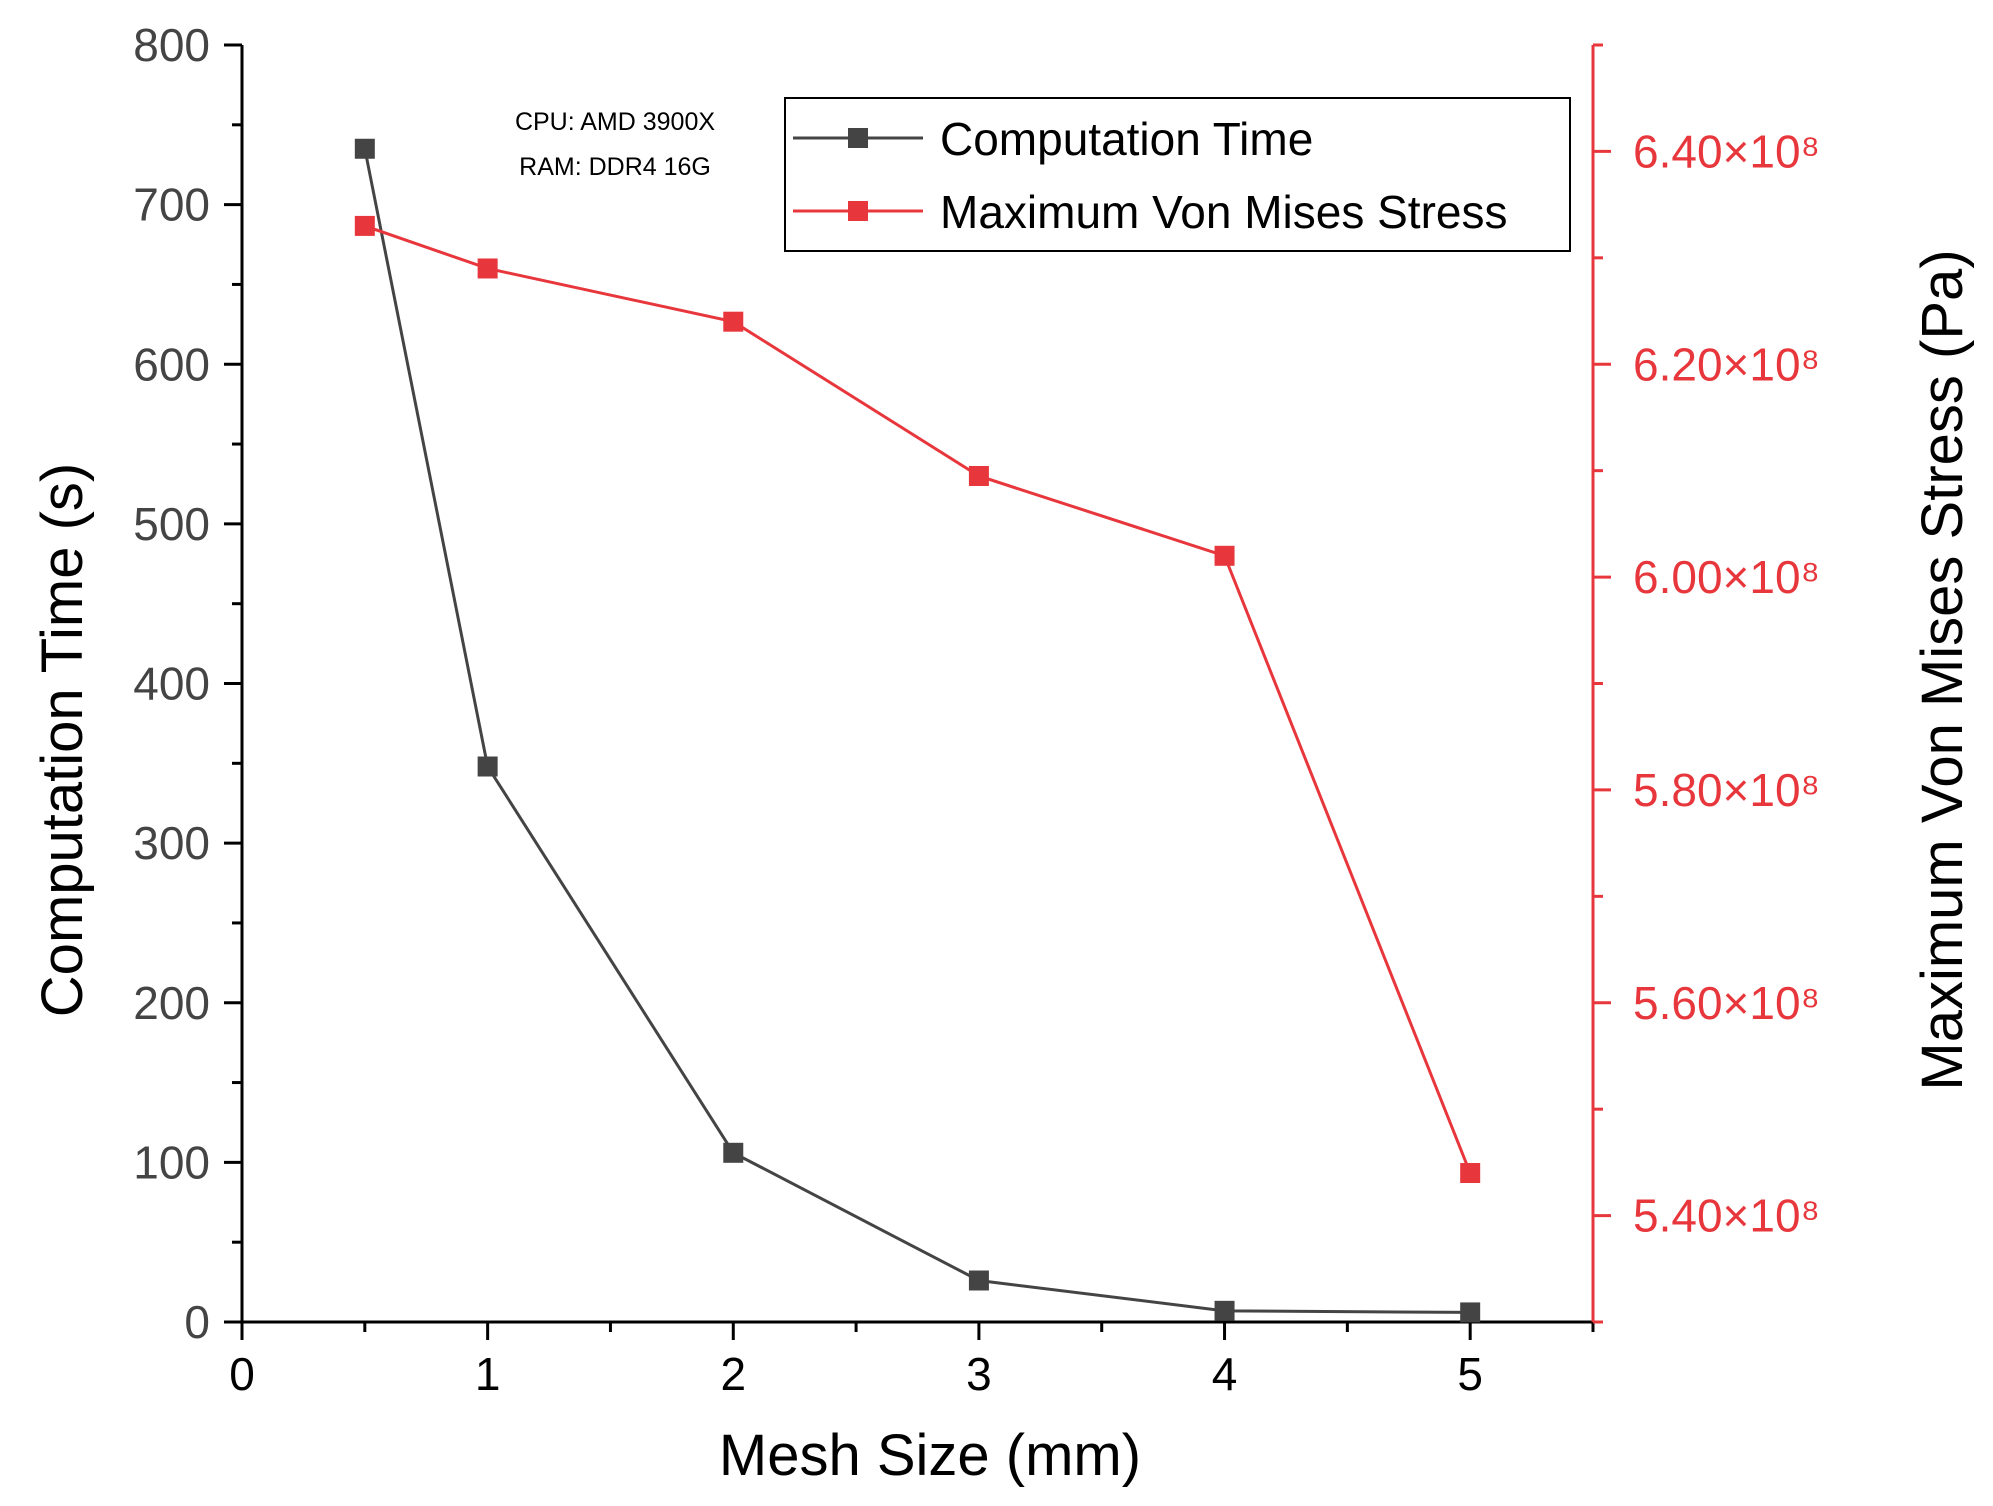 The height and width of the screenshot is (1506, 1993). Describe the element at coordinates (171, 684) in the screenshot. I see `y-left-tick-label: 400` at that location.